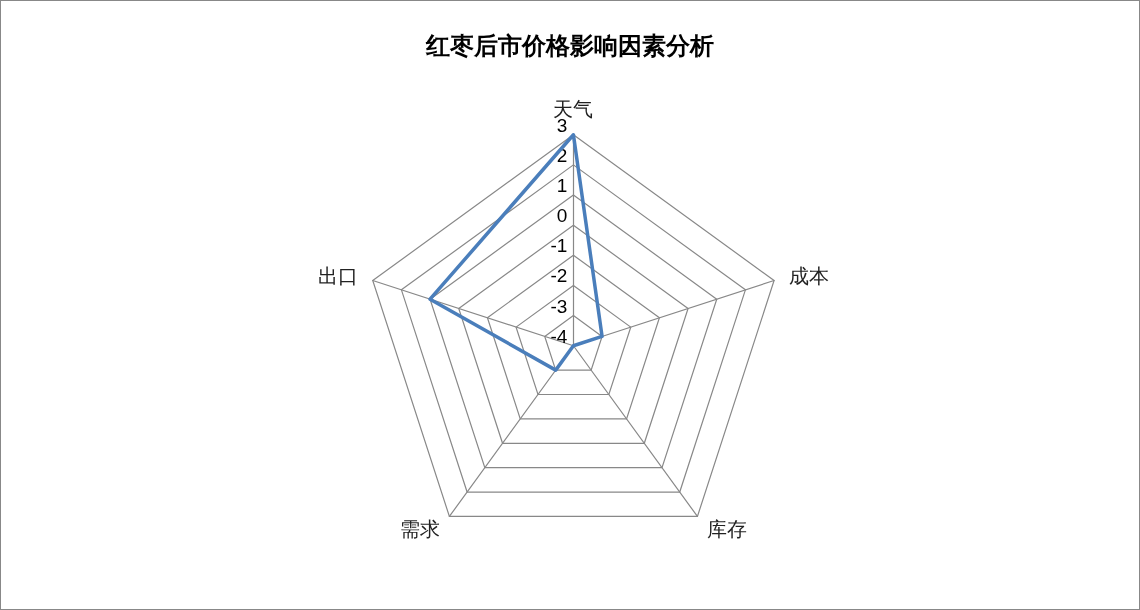  Describe the element at coordinates (559, 246) in the screenshot. I see `y-tick-label: -1` at that location.